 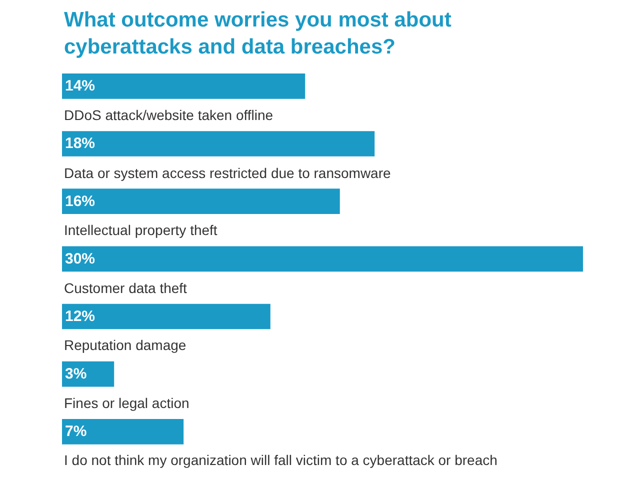 What do you see at coordinates (127, 403) in the screenshot?
I see `y-tick-label: Fines or legal action` at bounding box center [127, 403].